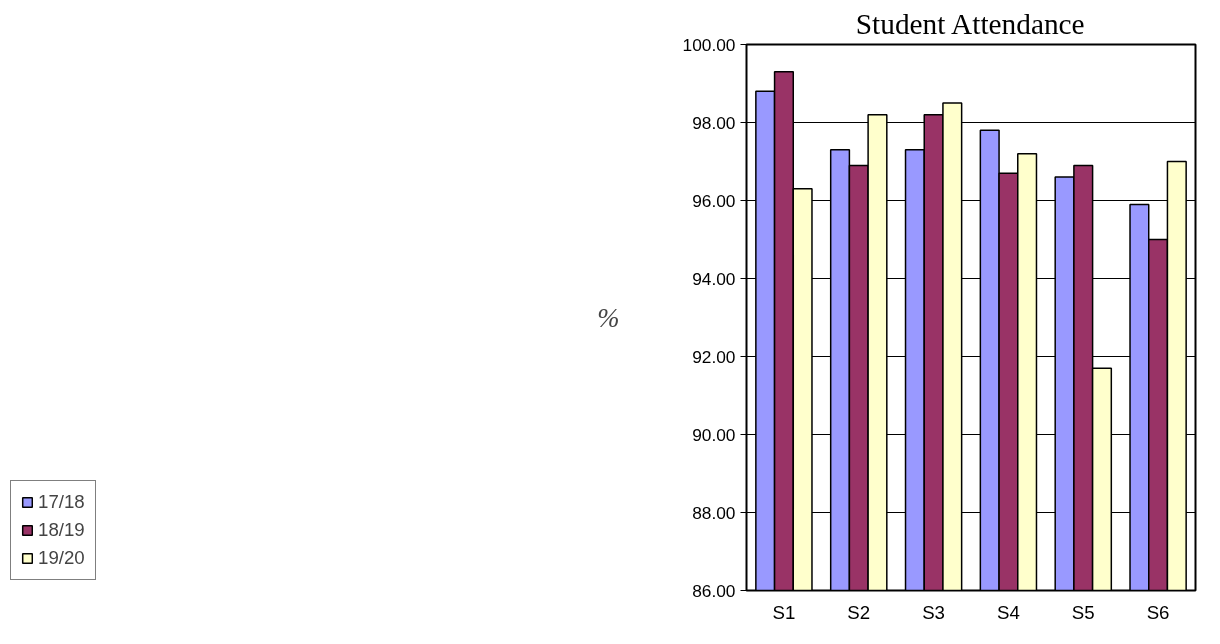  What do you see at coordinates (61, 502) in the screenshot?
I see `legend-label: 17/18` at bounding box center [61, 502].